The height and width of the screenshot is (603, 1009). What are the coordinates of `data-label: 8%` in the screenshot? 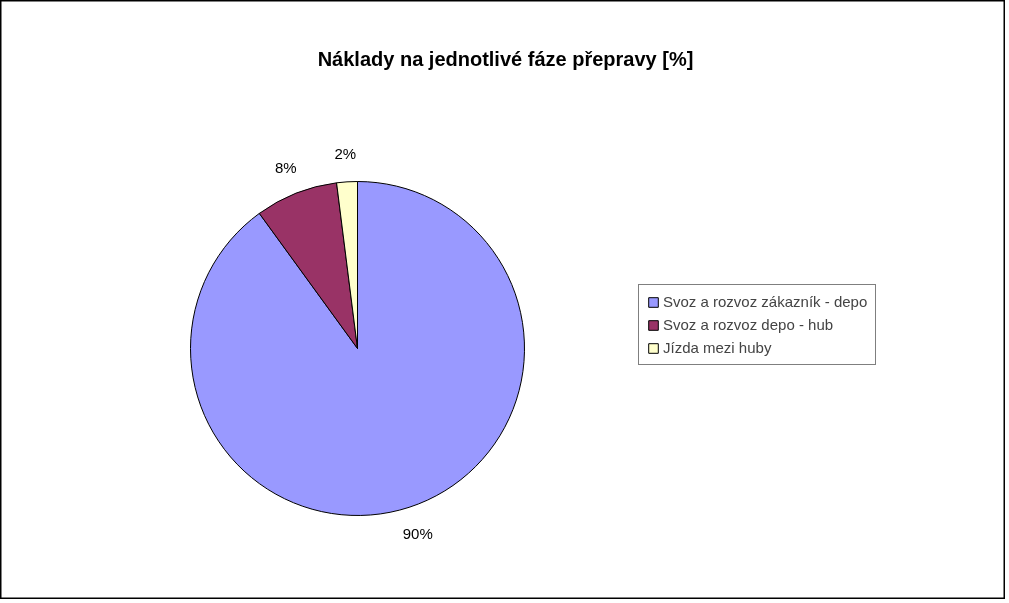 It's located at (285, 167).